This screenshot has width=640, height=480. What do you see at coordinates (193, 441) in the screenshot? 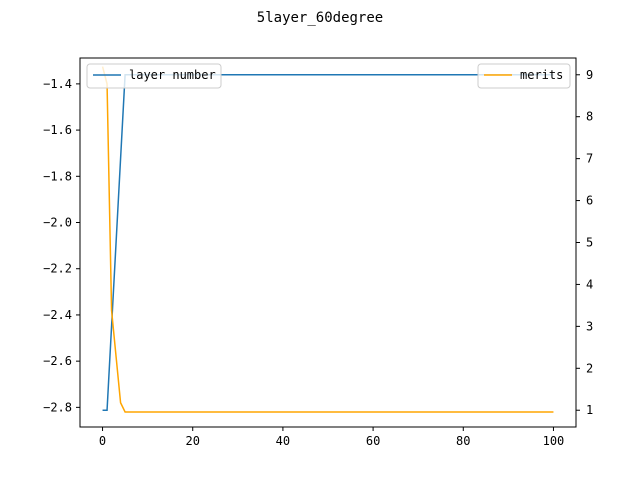
I see `x-tick-label: 20` at bounding box center [193, 441].